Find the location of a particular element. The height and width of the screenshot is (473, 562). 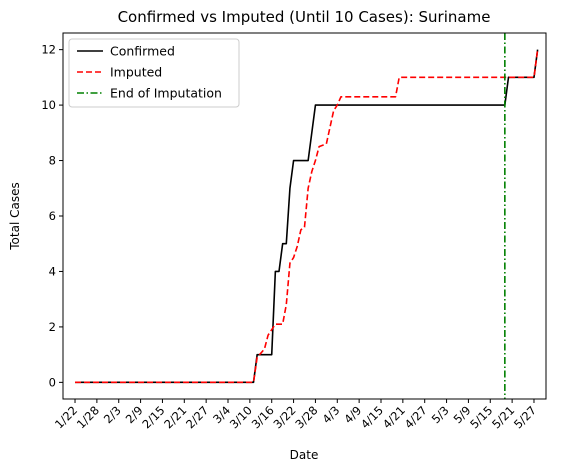

y-tick-label: 10 is located at coordinates (48, 105).